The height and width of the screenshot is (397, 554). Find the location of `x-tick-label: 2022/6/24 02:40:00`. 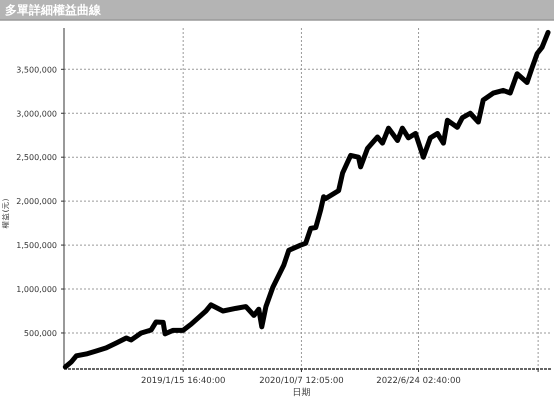

x-tick-label: 2022/6/24 02:40:00 is located at coordinates (418, 381).